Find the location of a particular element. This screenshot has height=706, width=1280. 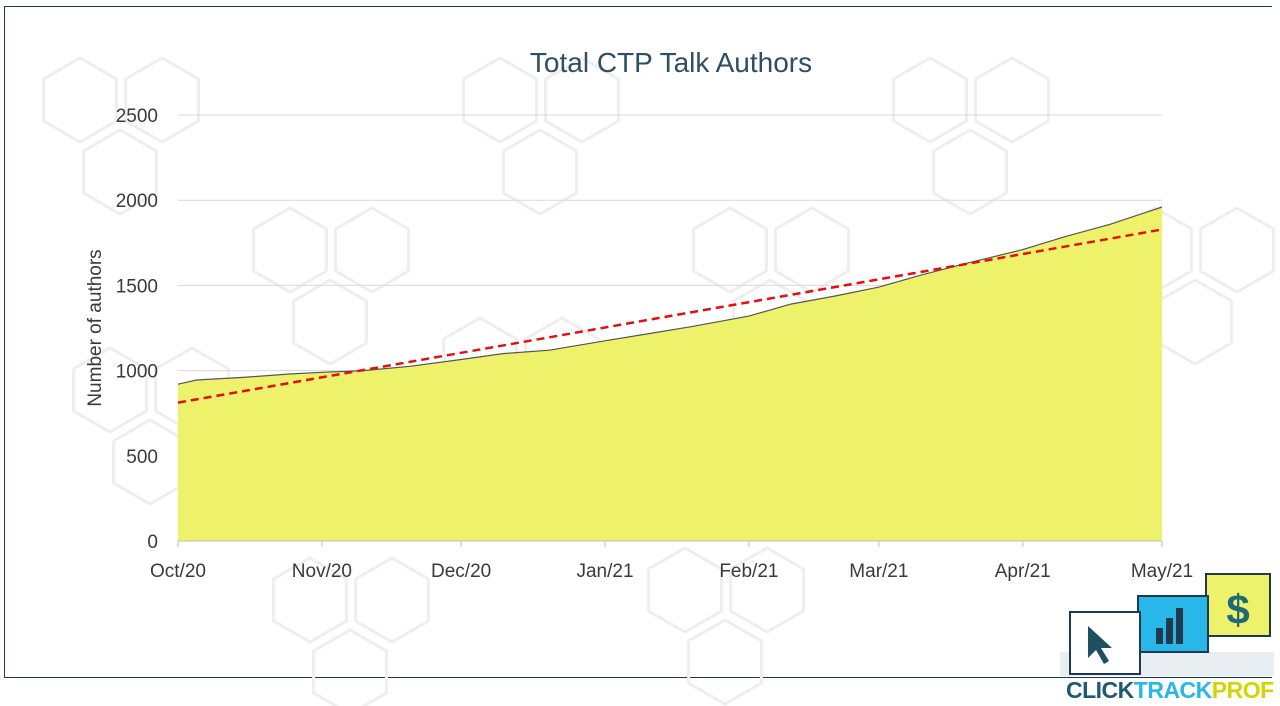

clicktrackprofit-logo: $ CLICKTRACKPROFIT is located at coordinates (1167, 638).